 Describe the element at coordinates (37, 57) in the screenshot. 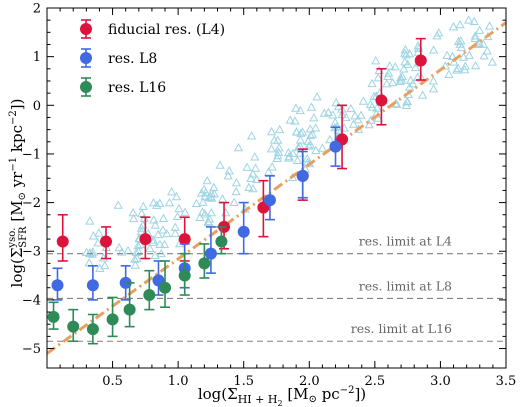

I see `y-tick-label: 1` at that location.